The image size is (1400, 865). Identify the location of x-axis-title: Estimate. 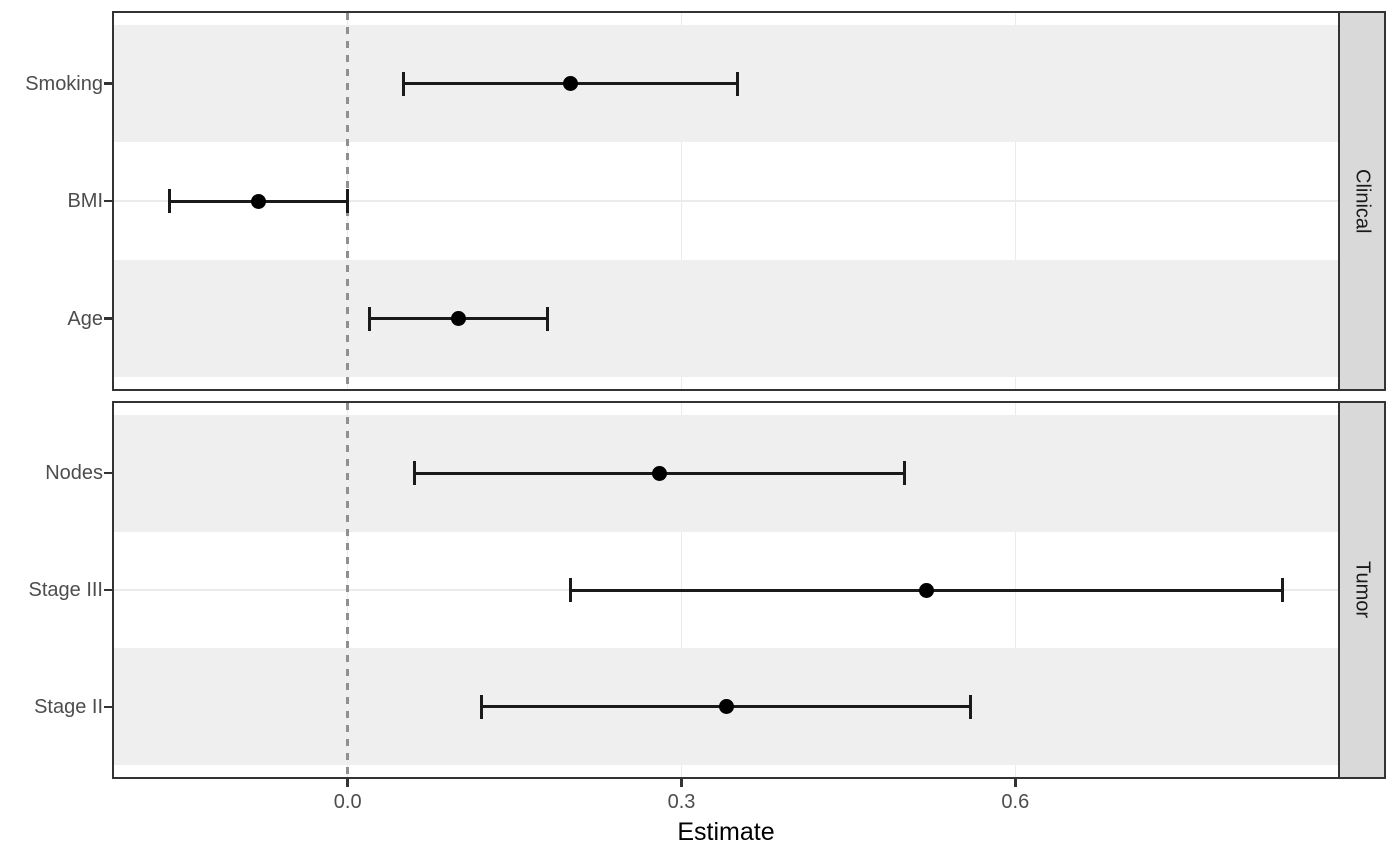
(726, 832).